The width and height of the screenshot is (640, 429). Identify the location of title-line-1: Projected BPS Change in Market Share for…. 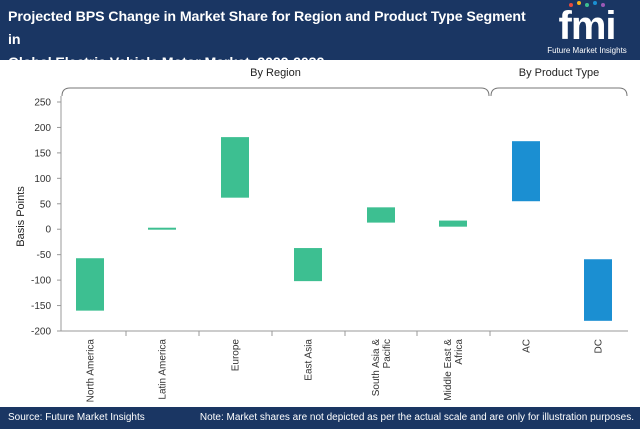
(267, 28).